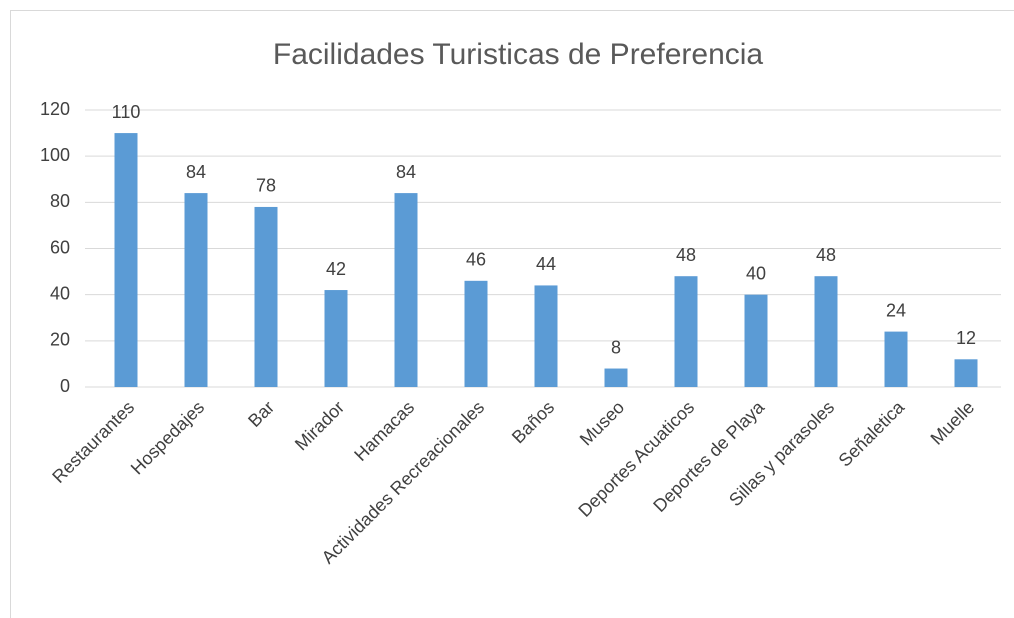 The image size is (1014, 618). What do you see at coordinates (336, 269) in the screenshot?
I see `data-label: 42` at bounding box center [336, 269].